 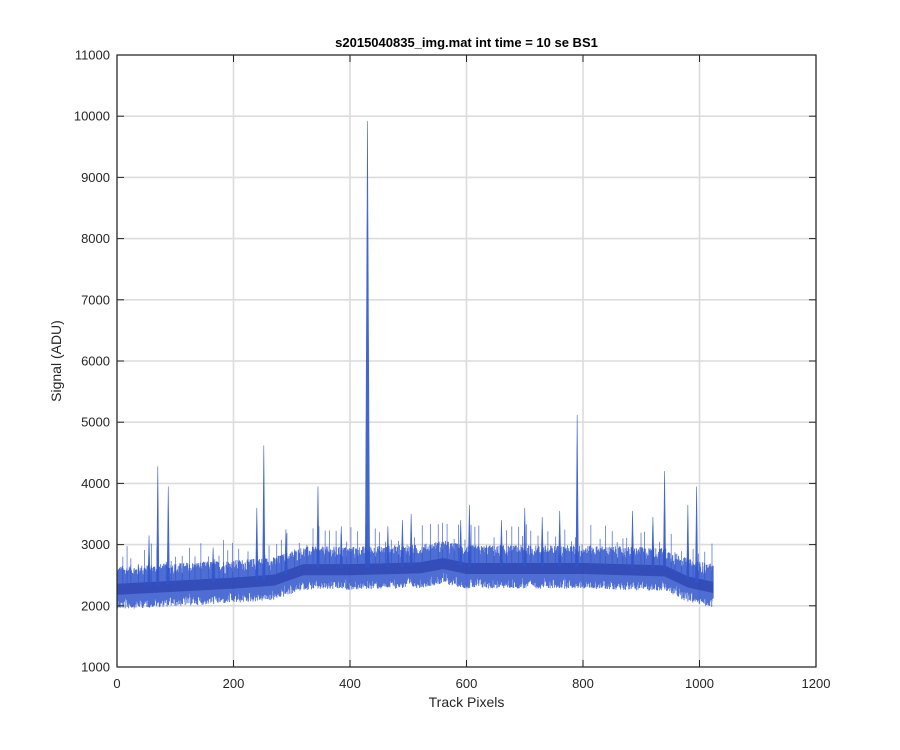 What do you see at coordinates (95, 422) in the screenshot?
I see `y-tick-label: 5000` at bounding box center [95, 422].